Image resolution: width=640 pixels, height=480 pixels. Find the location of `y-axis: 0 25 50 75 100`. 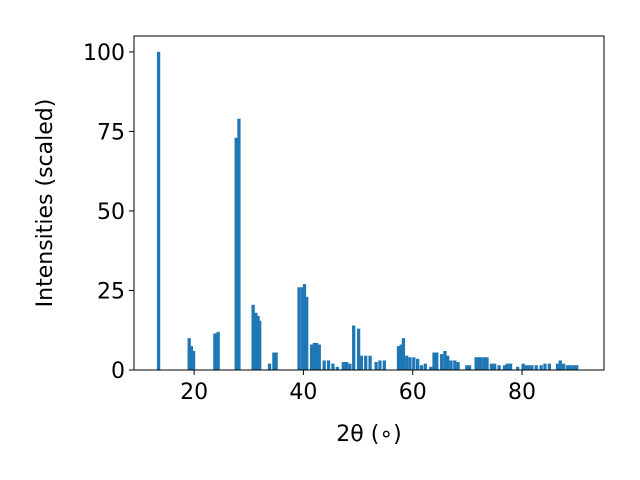

y-axis: 0 25 50 75 100 is located at coordinates (108, 212).